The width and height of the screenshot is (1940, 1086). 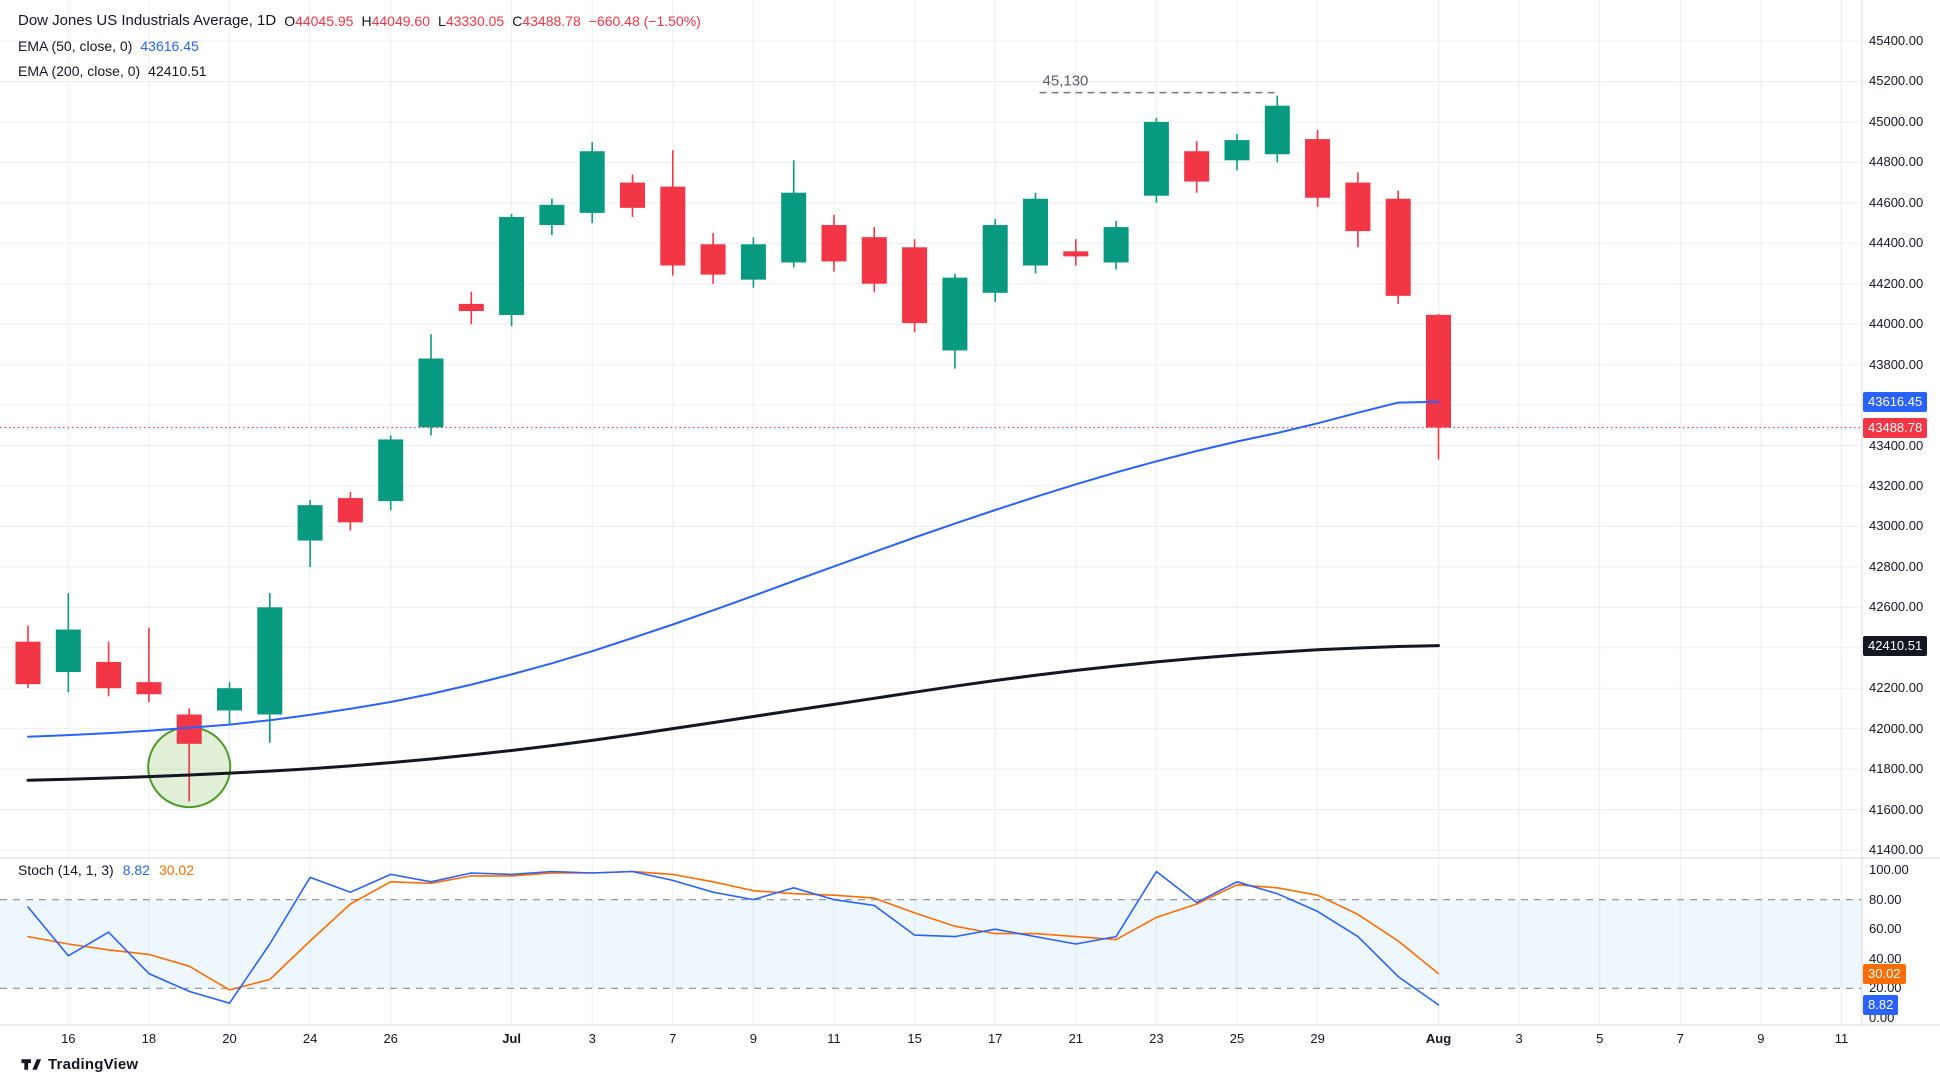 What do you see at coordinates (136, 870) in the screenshot?
I see `stoch-k-value: 8.82` at bounding box center [136, 870].